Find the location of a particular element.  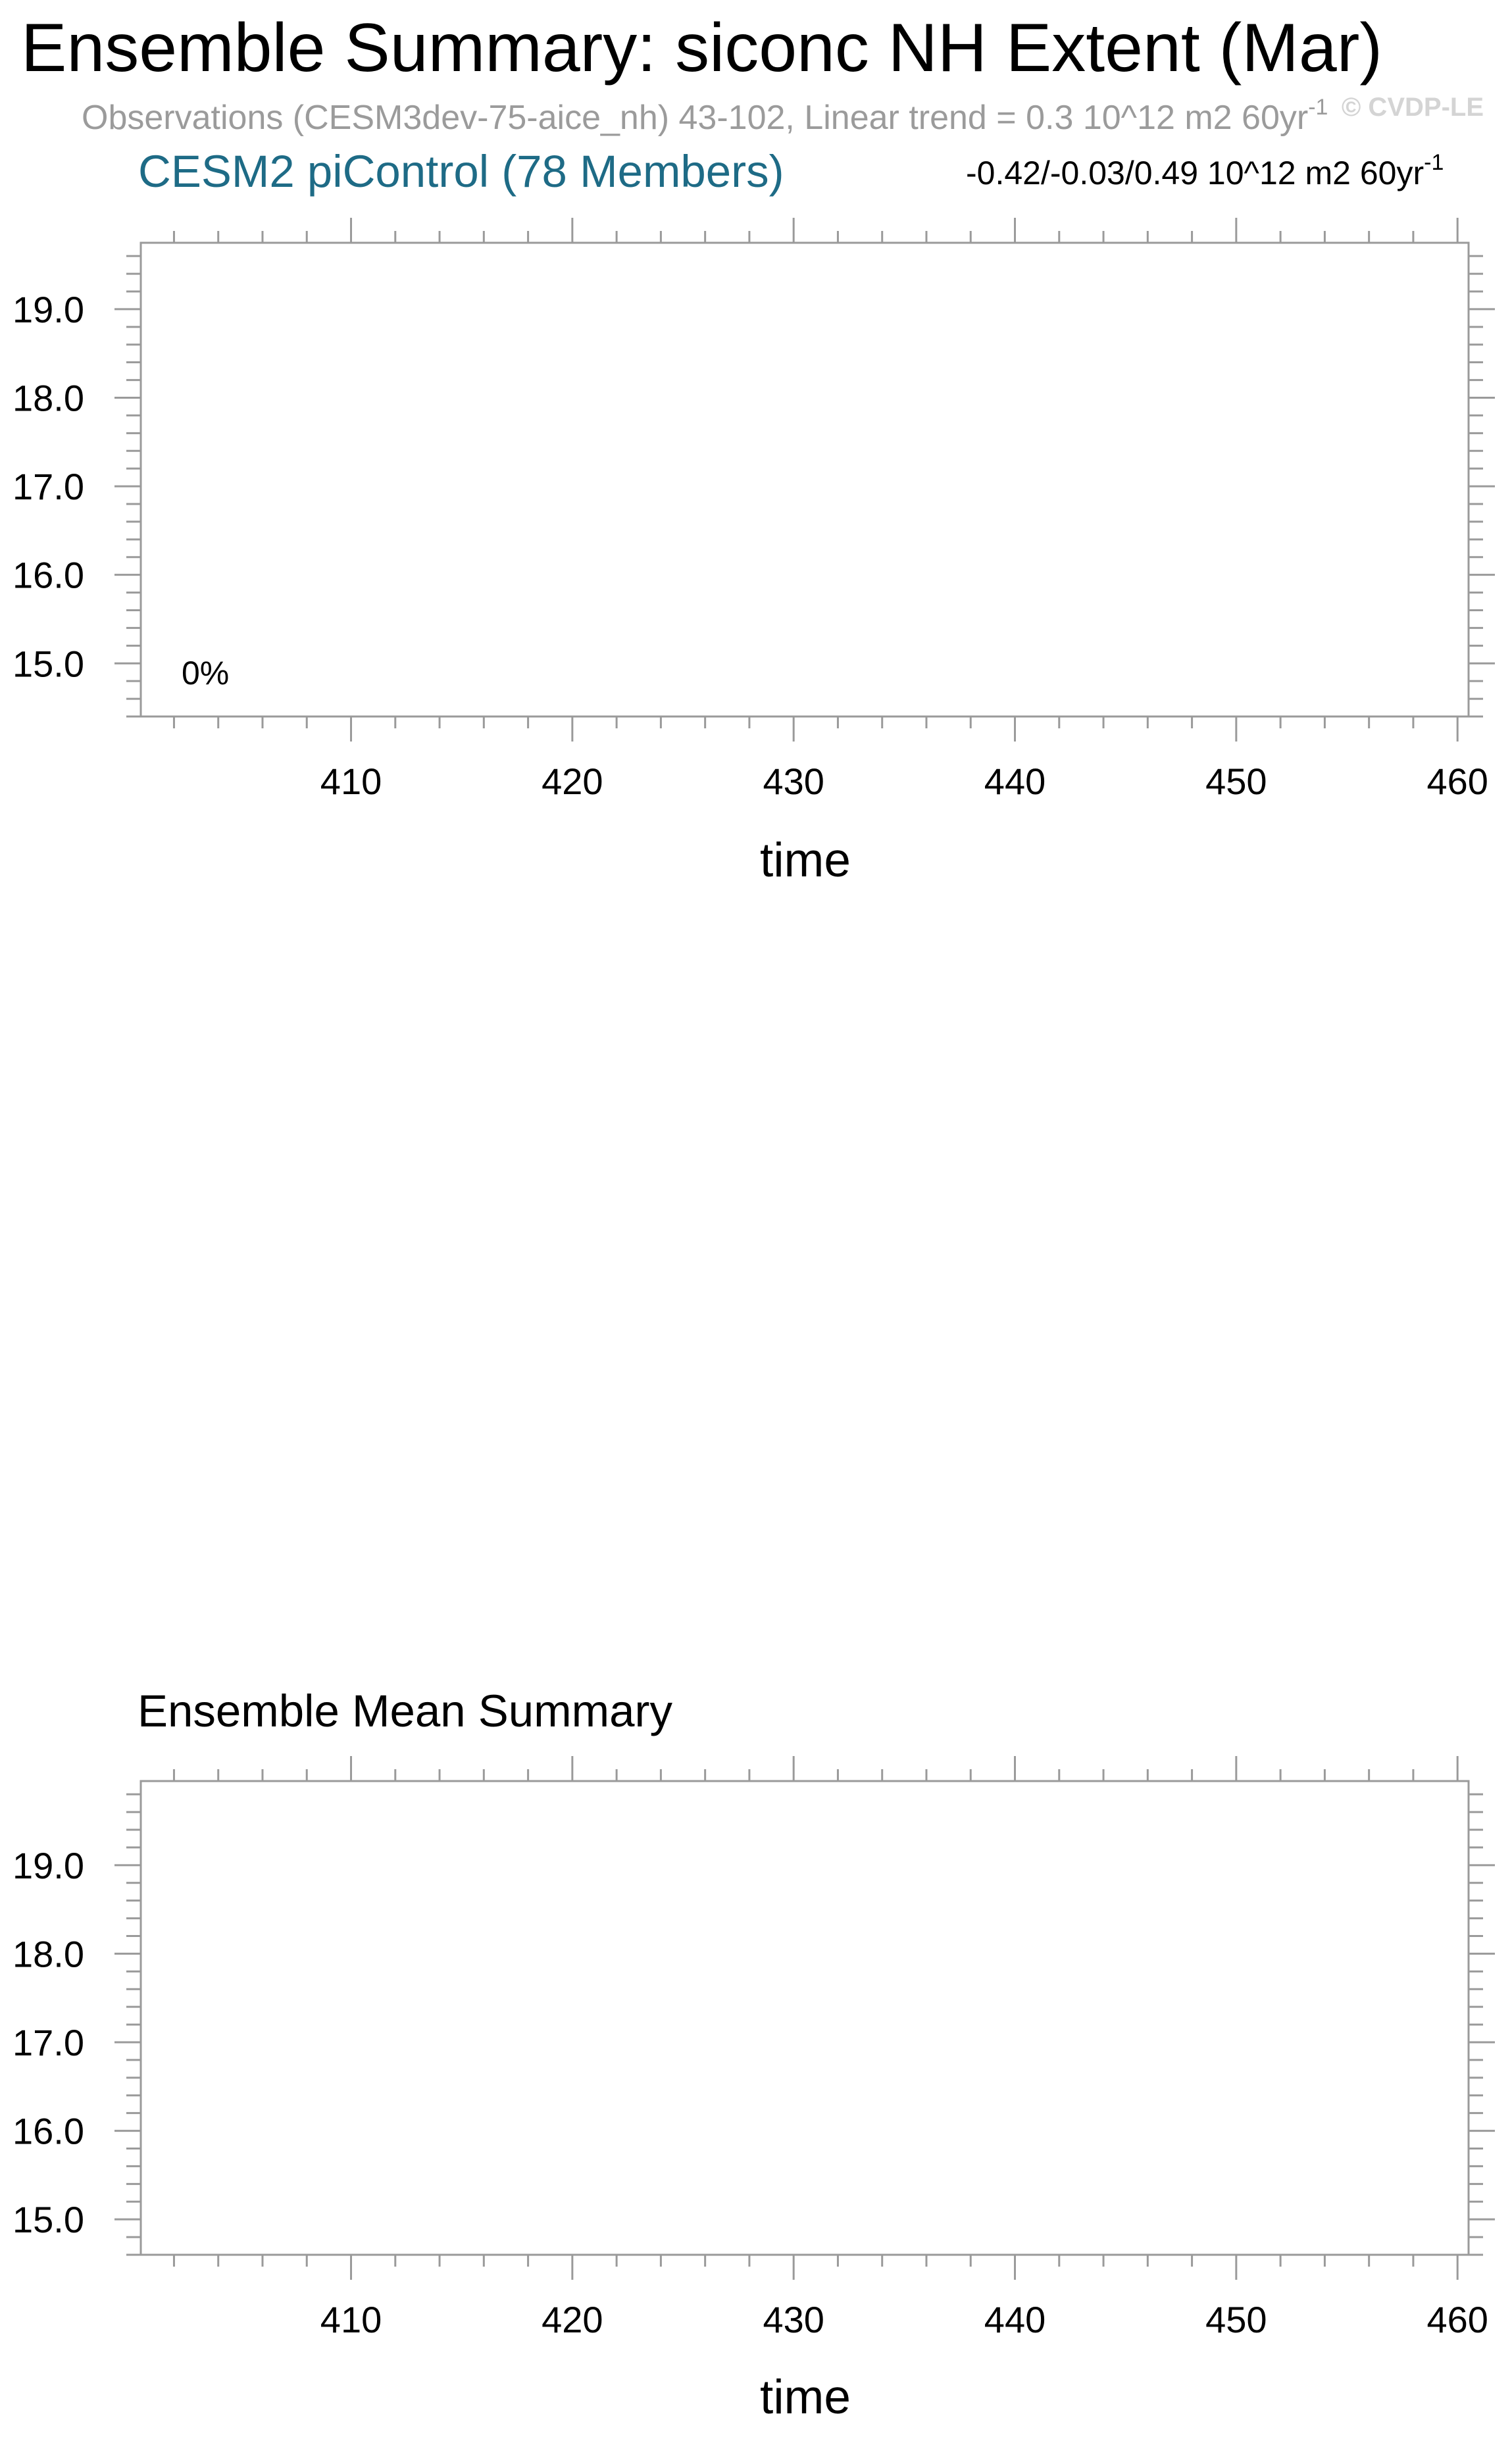

panel2-y-tick-label: 17.0 is located at coordinates (48, 2042).